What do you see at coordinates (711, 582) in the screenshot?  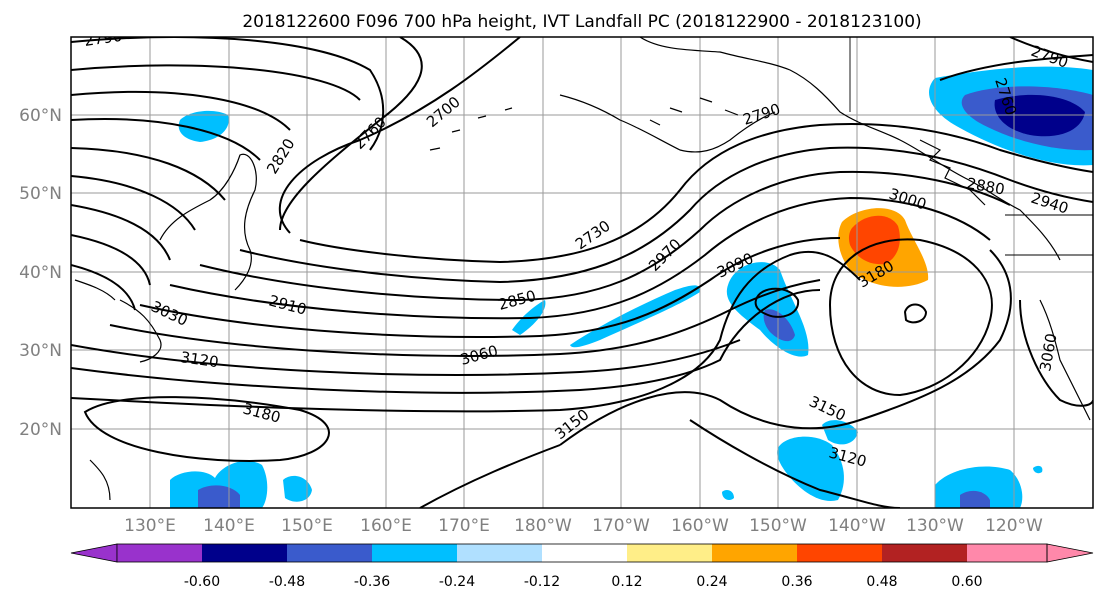 I see `colorbar-tick: 0.24` at bounding box center [711, 582].